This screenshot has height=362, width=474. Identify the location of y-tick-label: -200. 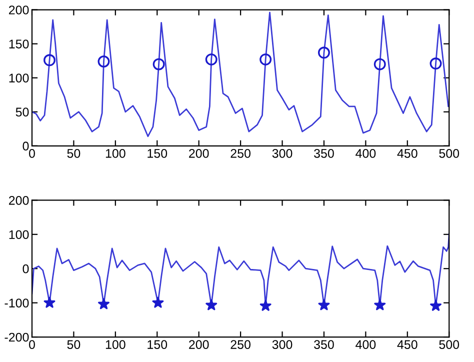
(16, 337).